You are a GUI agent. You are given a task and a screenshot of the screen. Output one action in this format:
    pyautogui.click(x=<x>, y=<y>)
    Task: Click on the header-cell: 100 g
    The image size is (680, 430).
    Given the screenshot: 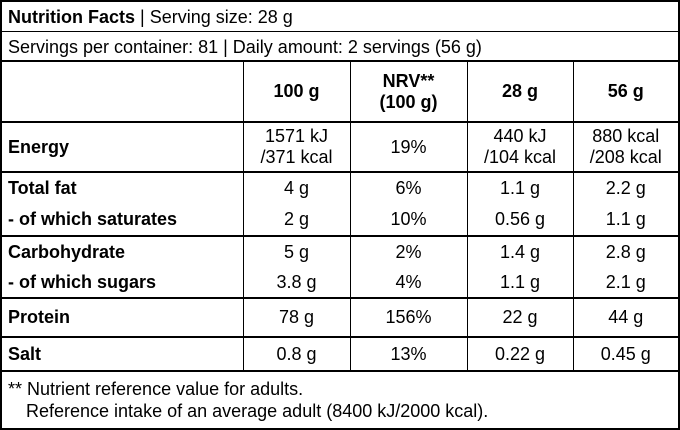 What is the action you would take?
    pyautogui.click(x=296, y=92)
    